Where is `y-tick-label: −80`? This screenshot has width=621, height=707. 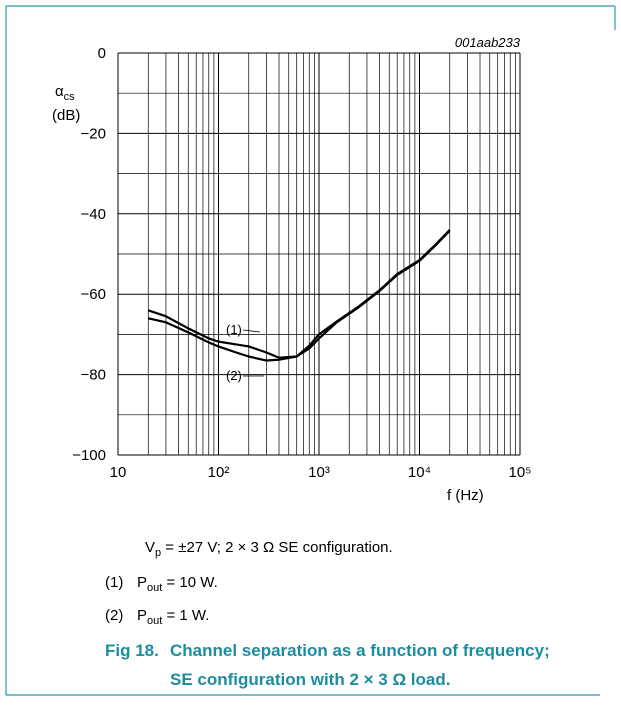
y-tick-label: −80 is located at coordinates (93, 375).